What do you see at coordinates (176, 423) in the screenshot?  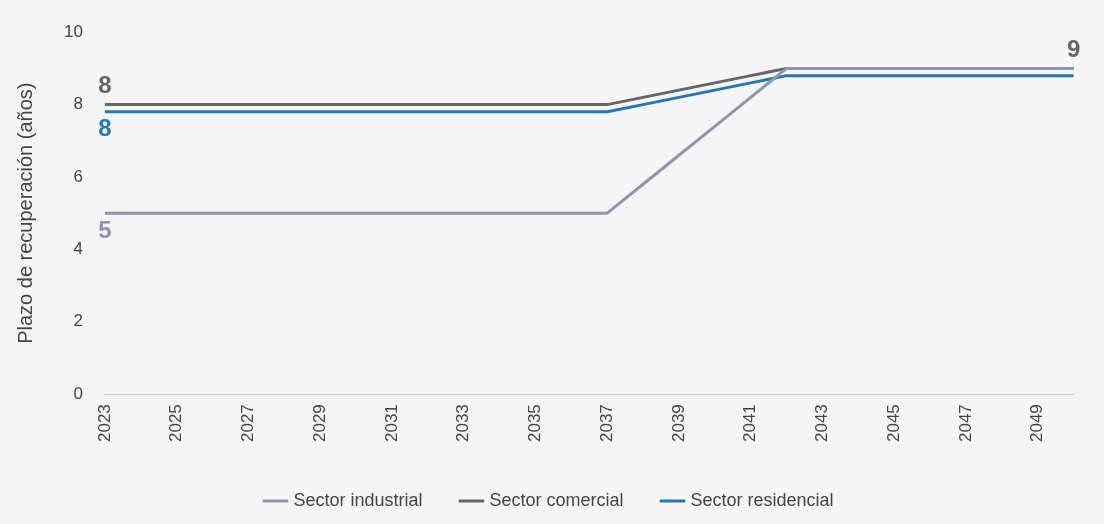 I see `x-tick-label: 2025` at bounding box center [176, 423].